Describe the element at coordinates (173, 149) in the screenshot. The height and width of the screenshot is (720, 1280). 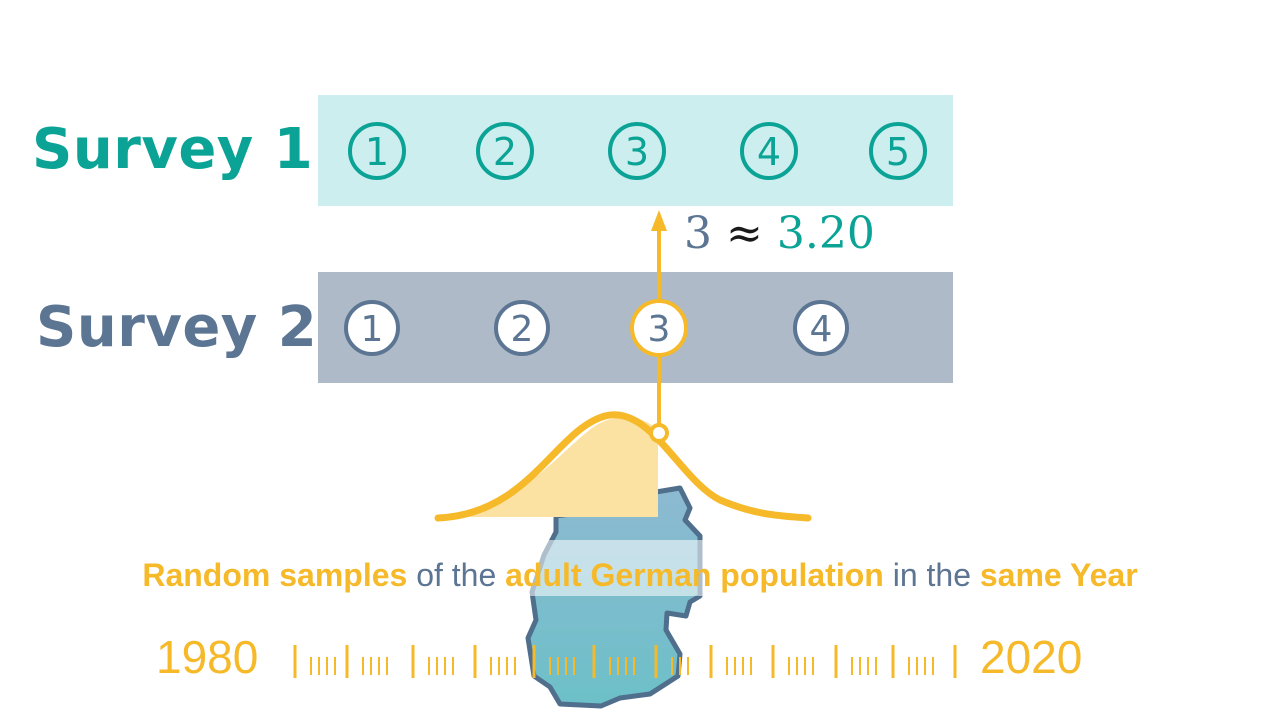
I see `survey-1-label: Survey 1` at that location.